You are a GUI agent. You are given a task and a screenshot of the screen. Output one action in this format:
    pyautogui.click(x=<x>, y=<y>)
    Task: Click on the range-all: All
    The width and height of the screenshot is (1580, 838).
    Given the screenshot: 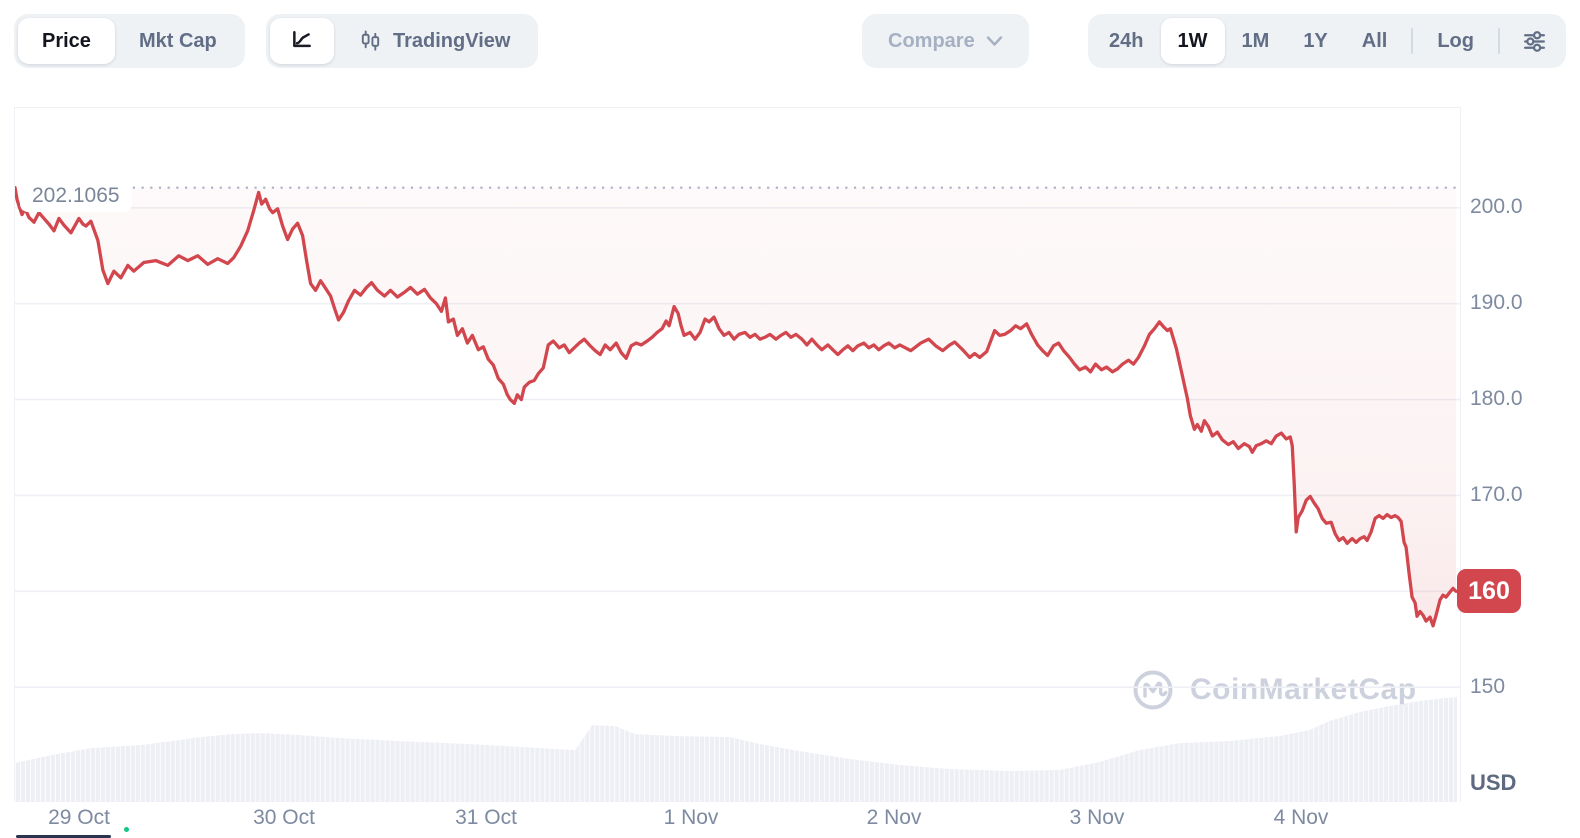 What is the action you would take?
    pyautogui.click(x=1374, y=40)
    